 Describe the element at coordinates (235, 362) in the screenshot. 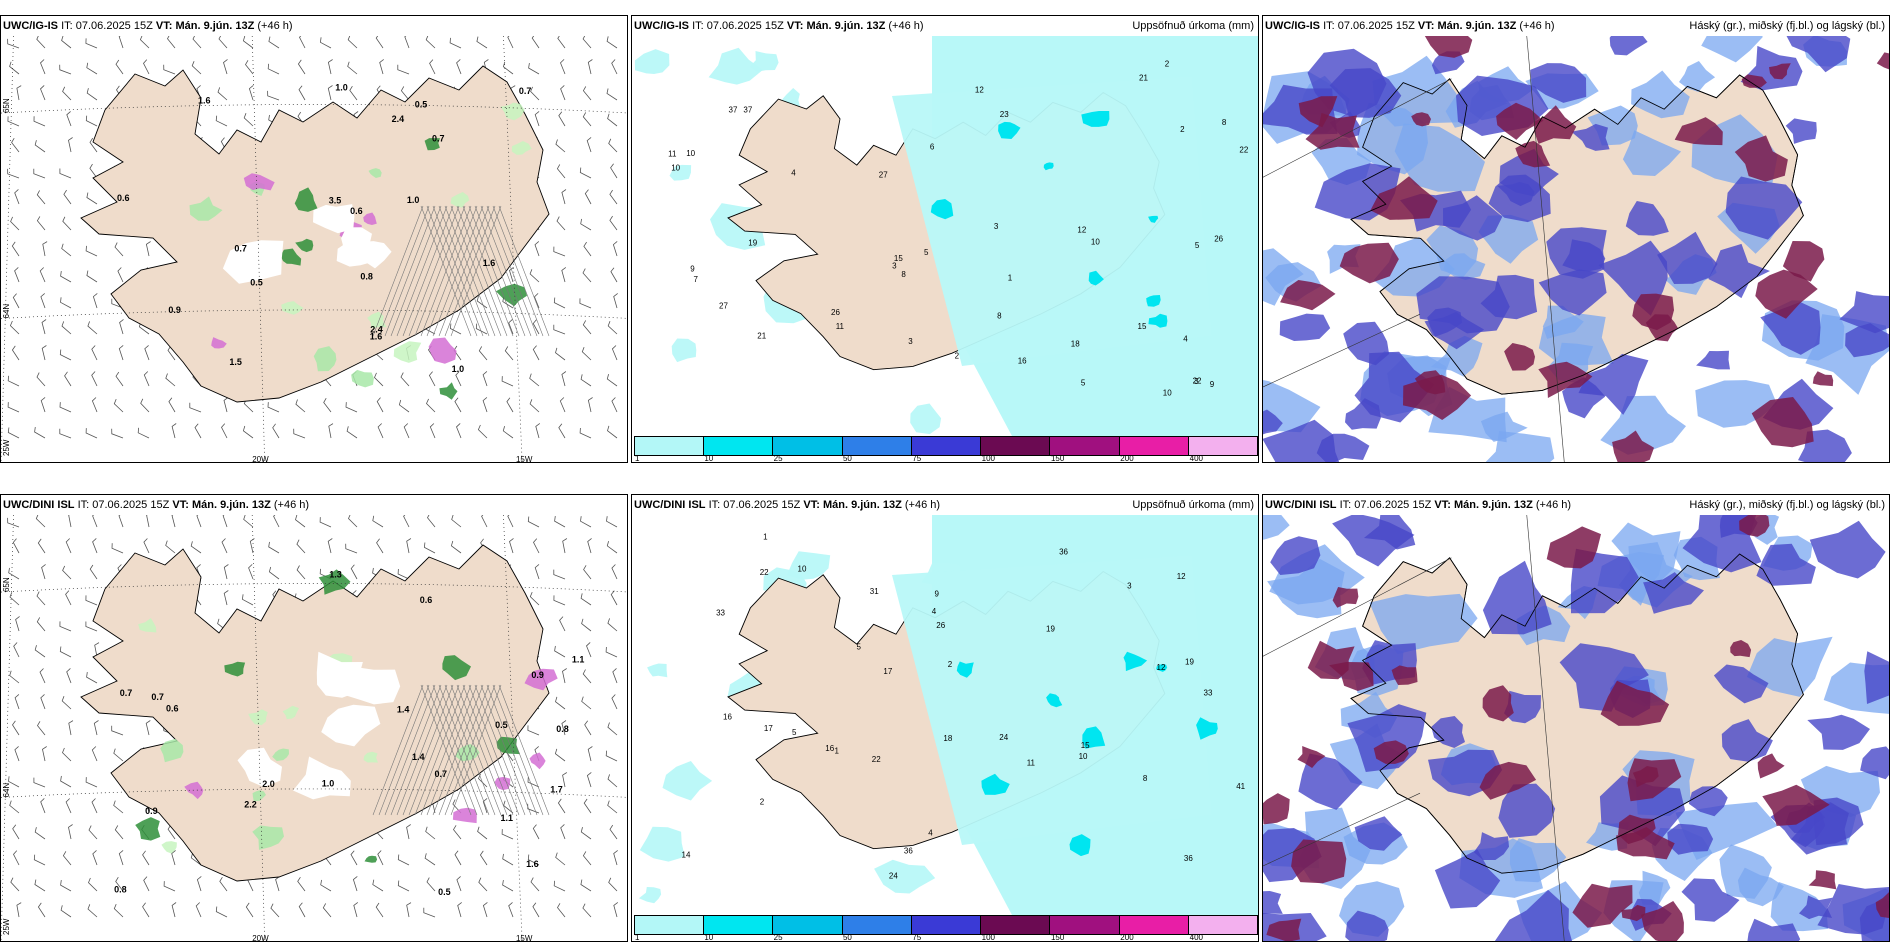

I see `value-label: 1.5` at that location.